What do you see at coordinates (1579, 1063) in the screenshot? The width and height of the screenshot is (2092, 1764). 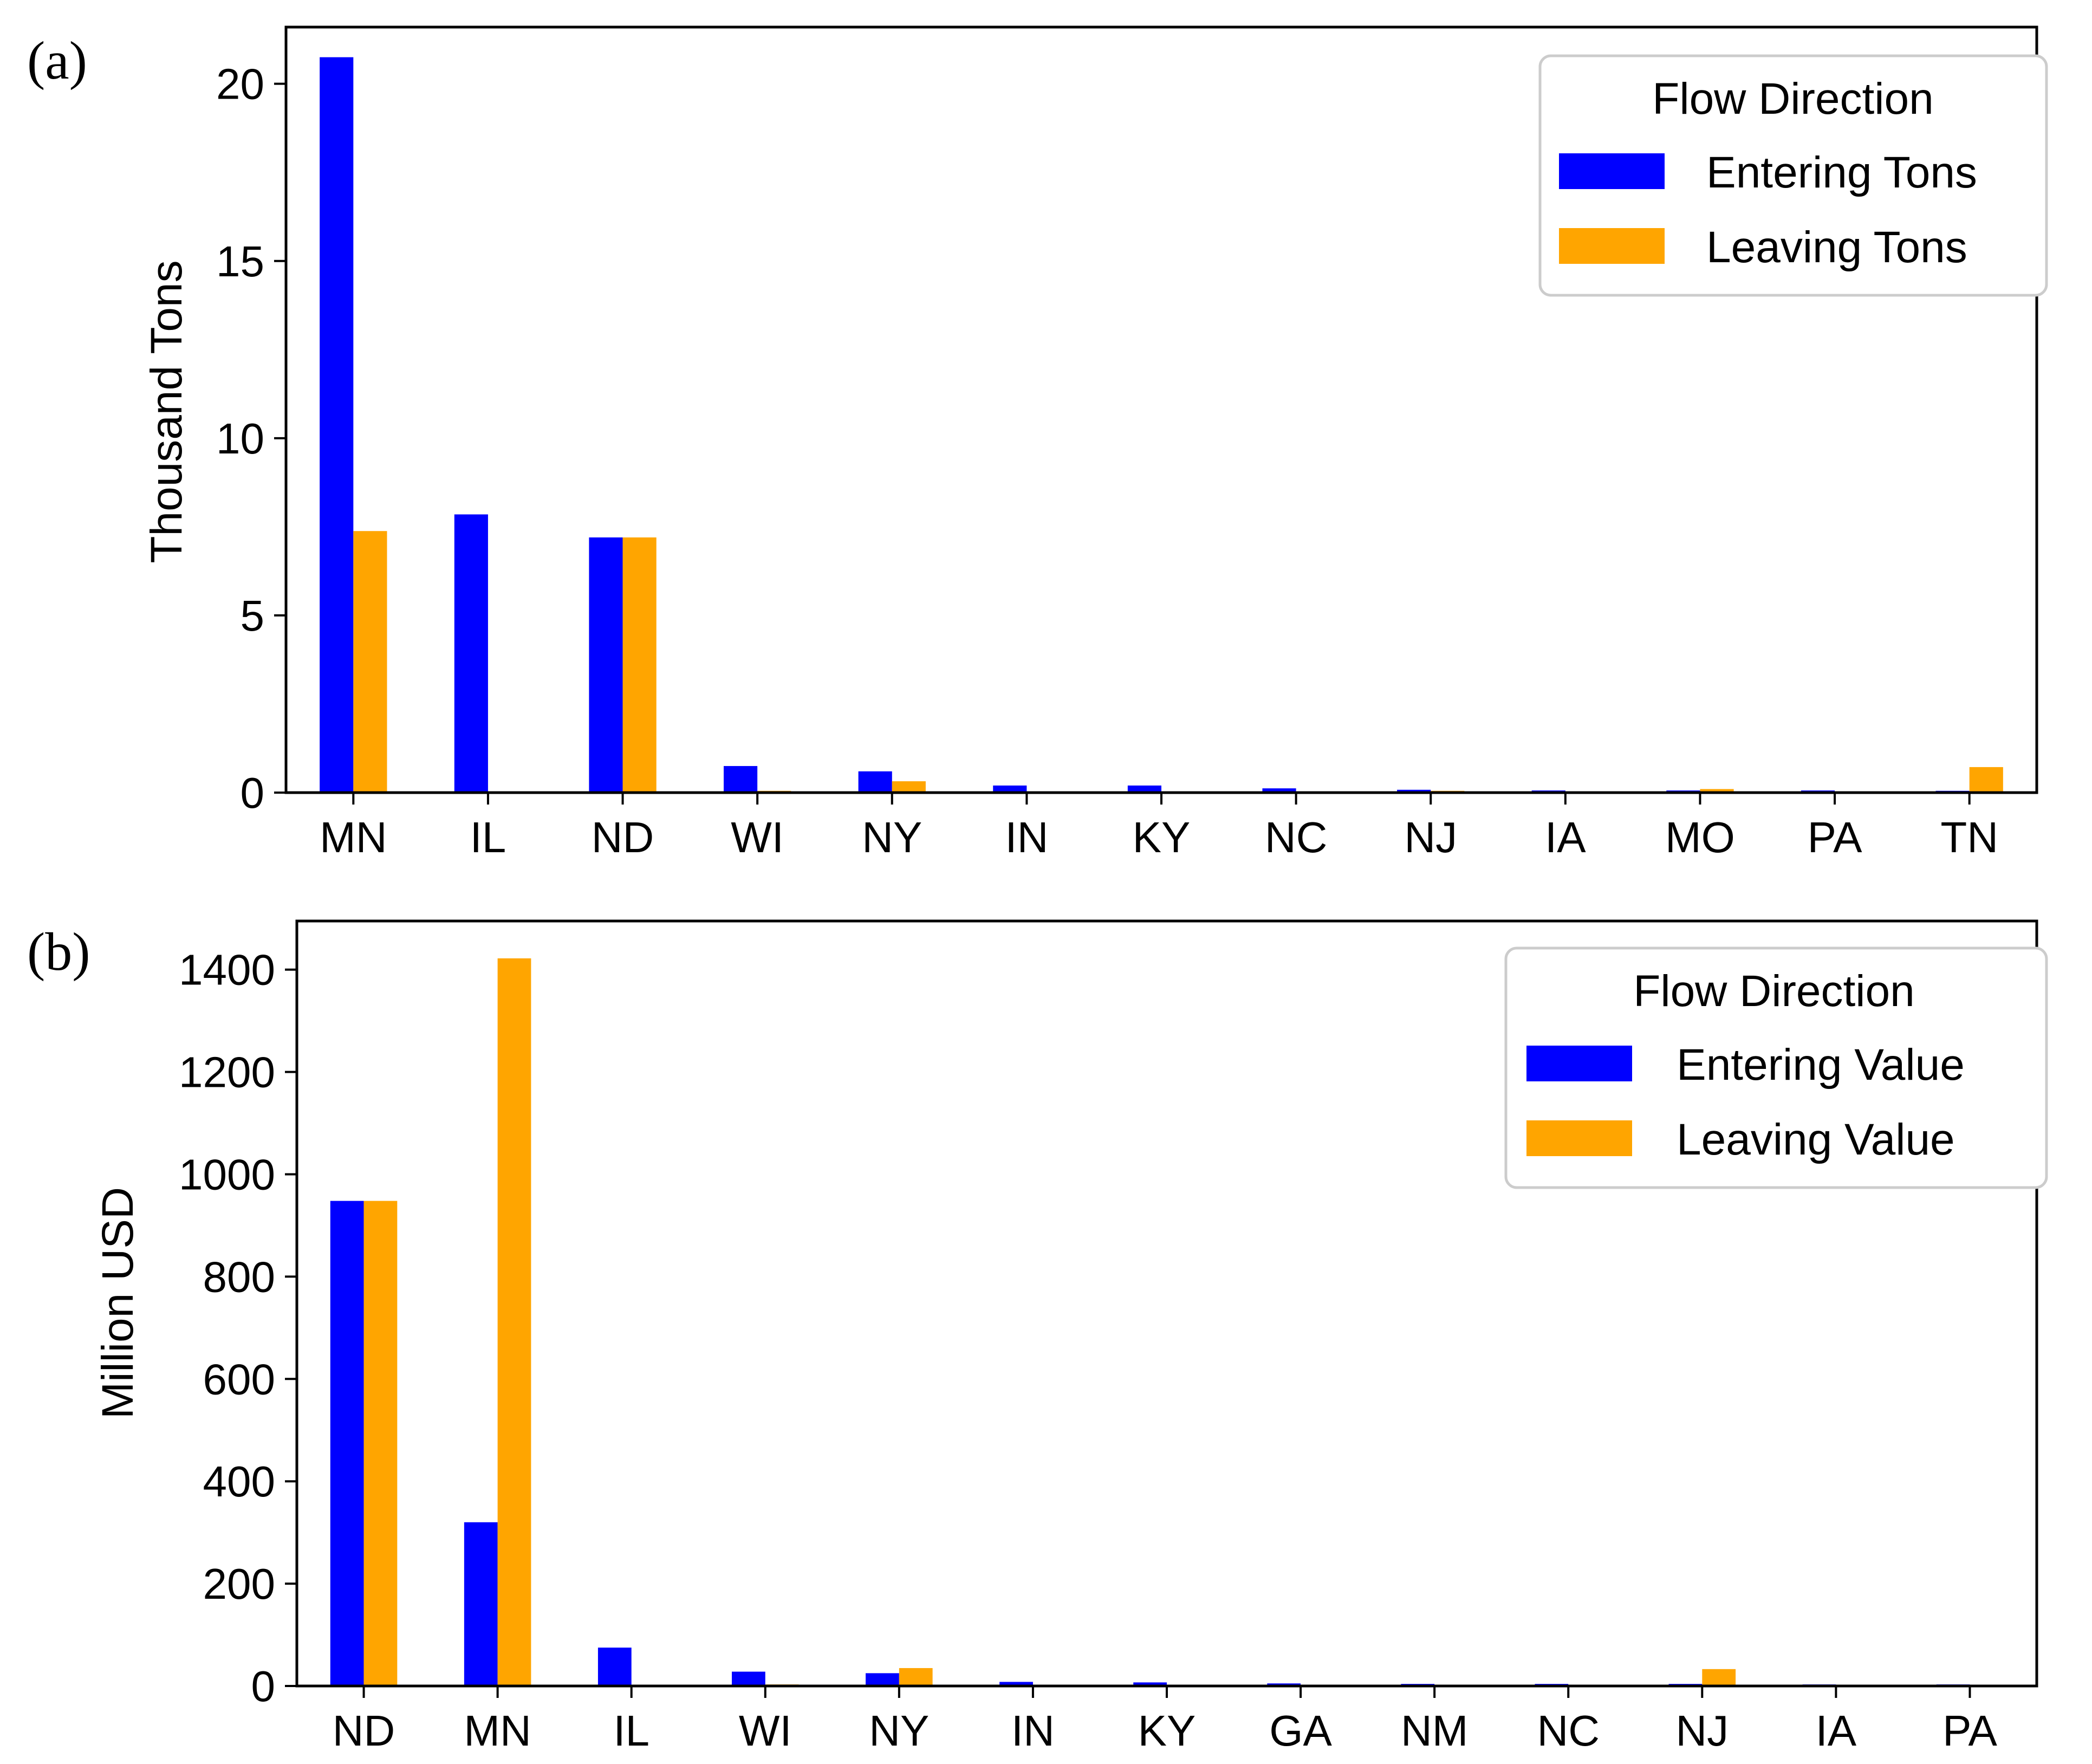 I see `legend-swatch-entering-value` at bounding box center [1579, 1063].